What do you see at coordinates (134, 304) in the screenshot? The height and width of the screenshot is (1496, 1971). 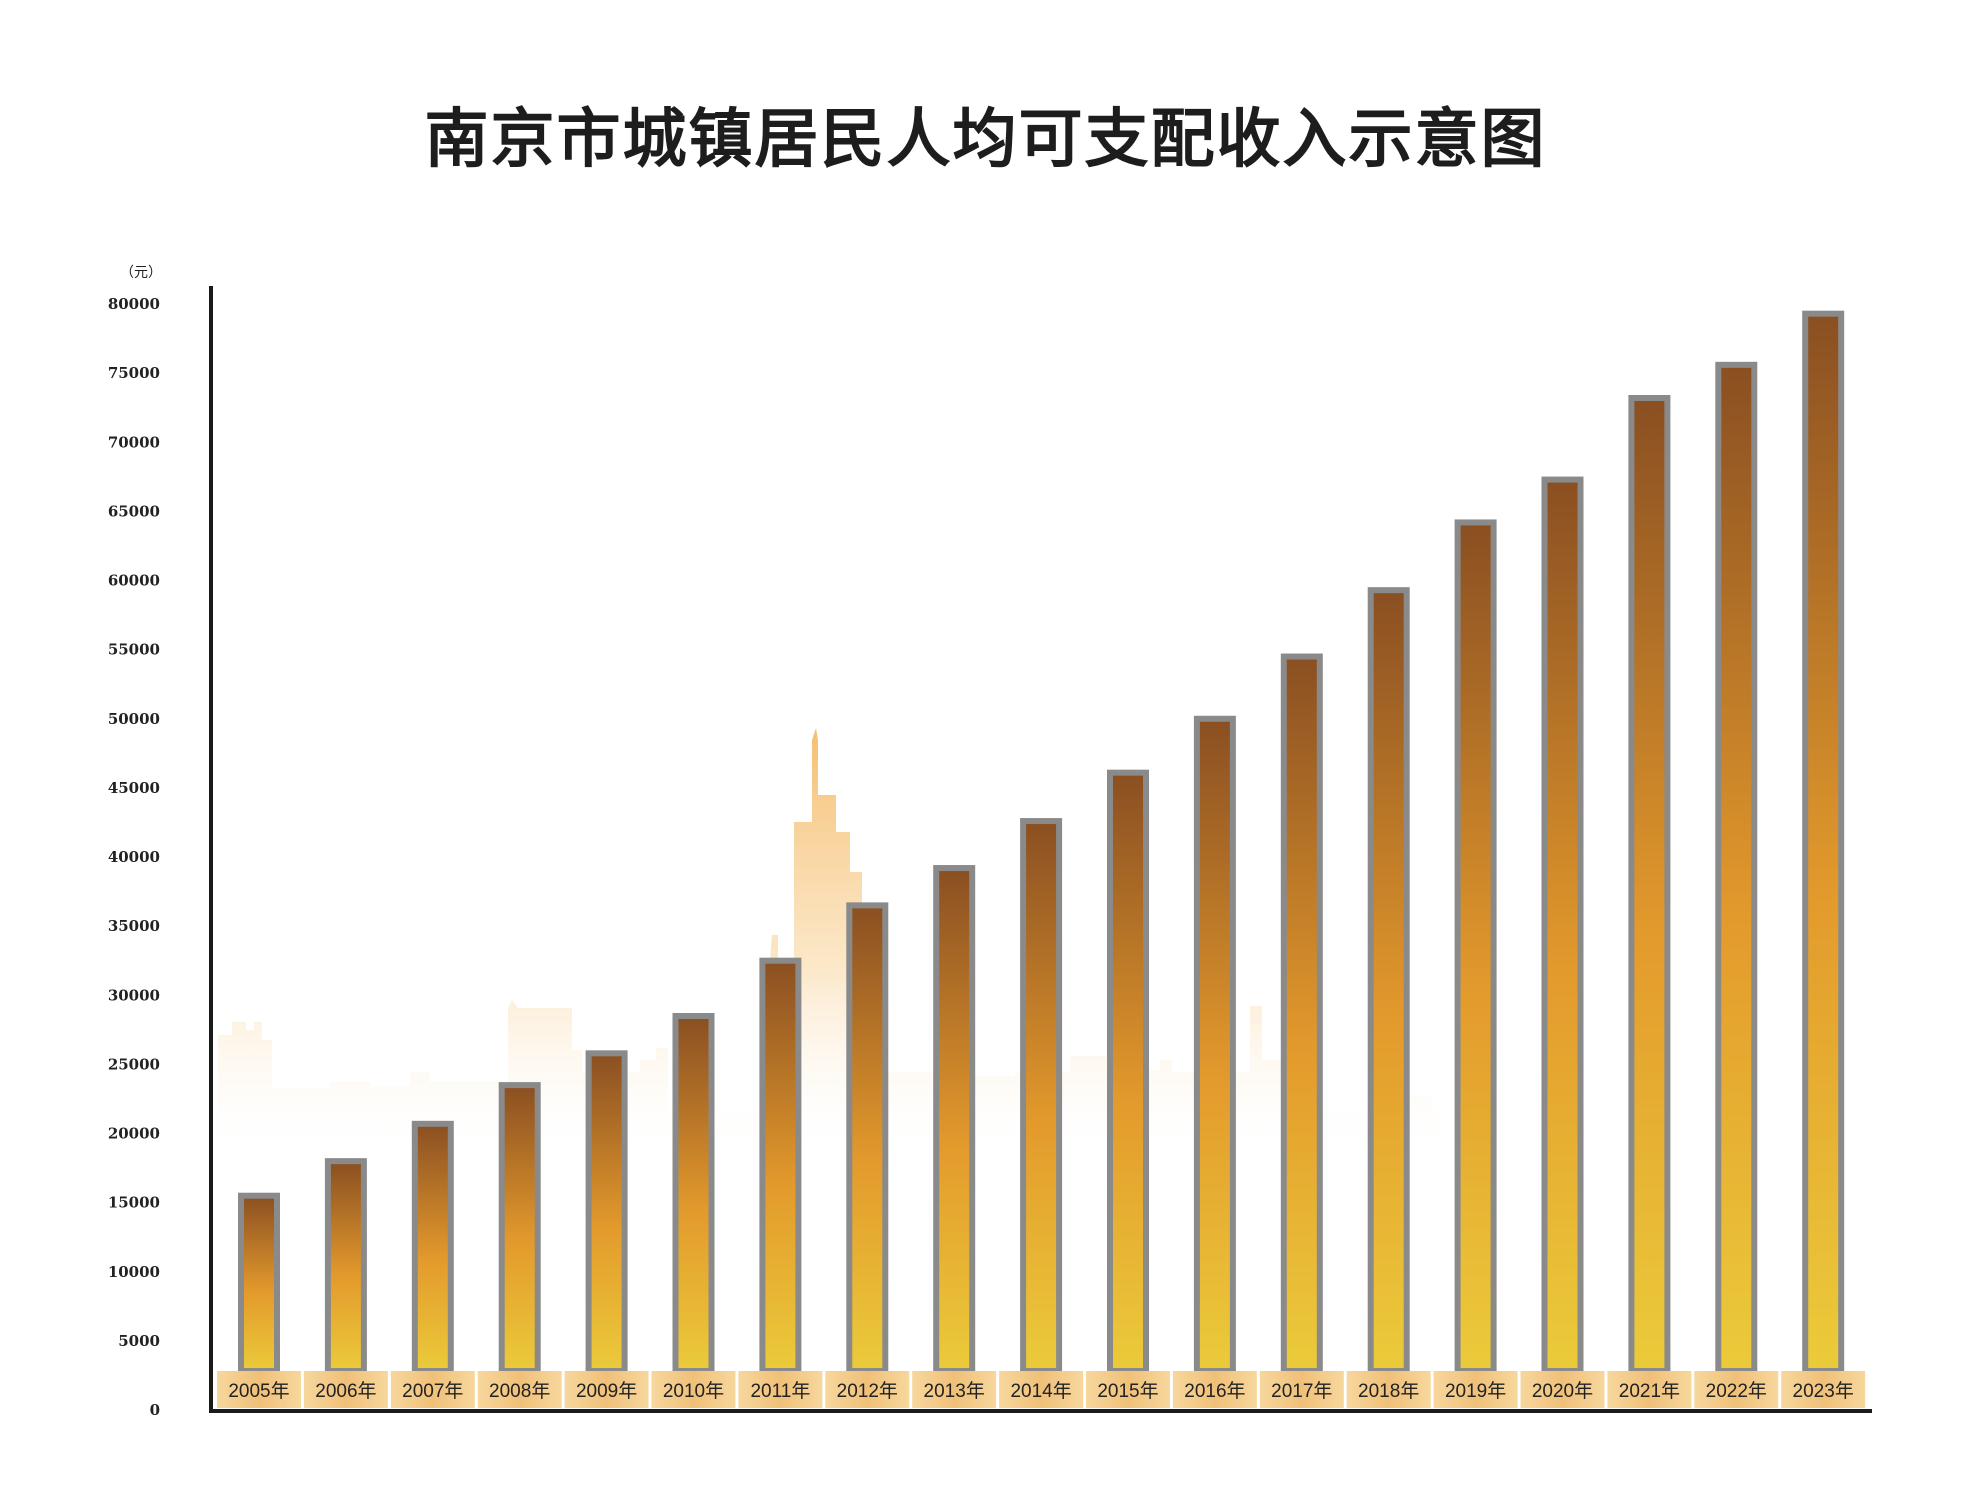 I see `y-tick-label: 80000` at bounding box center [134, 304].